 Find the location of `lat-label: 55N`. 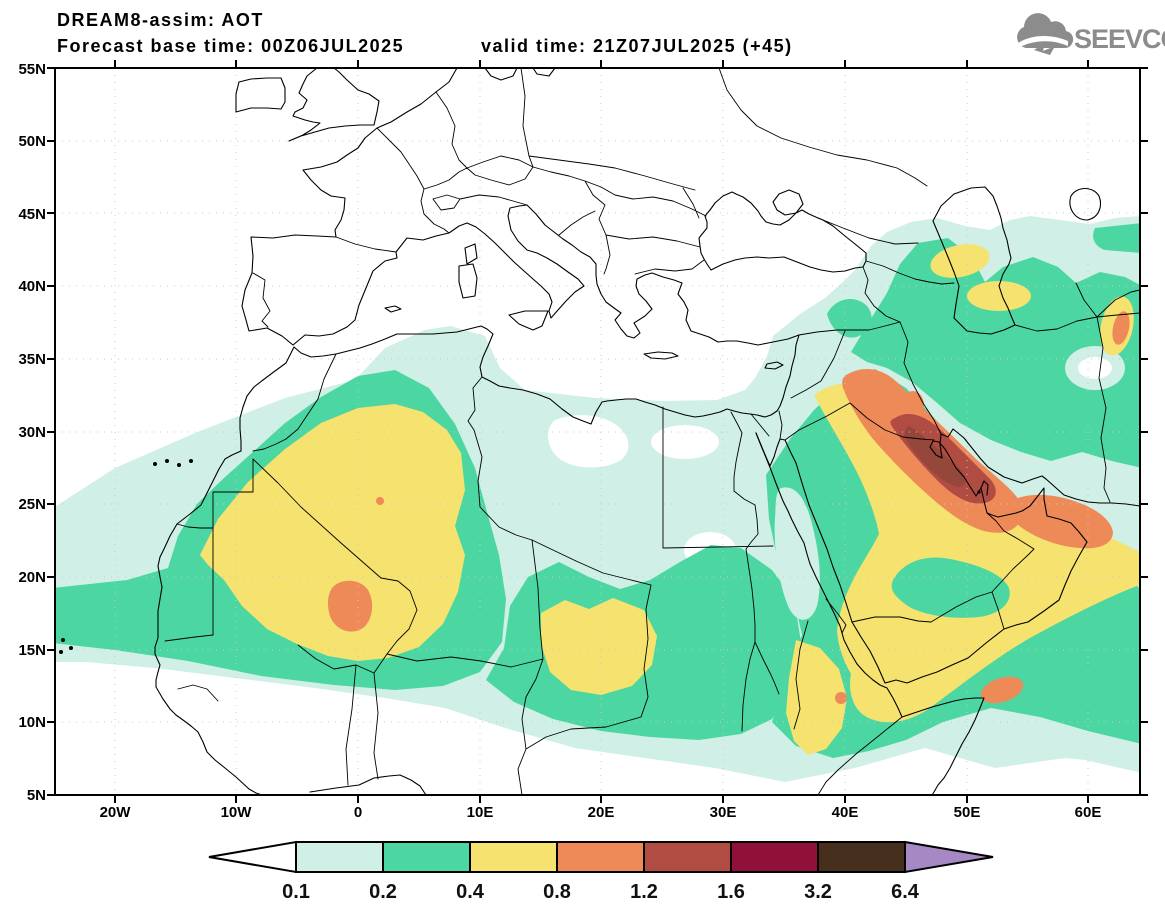

lat-label: 55N is located at coordinates (32, 69).